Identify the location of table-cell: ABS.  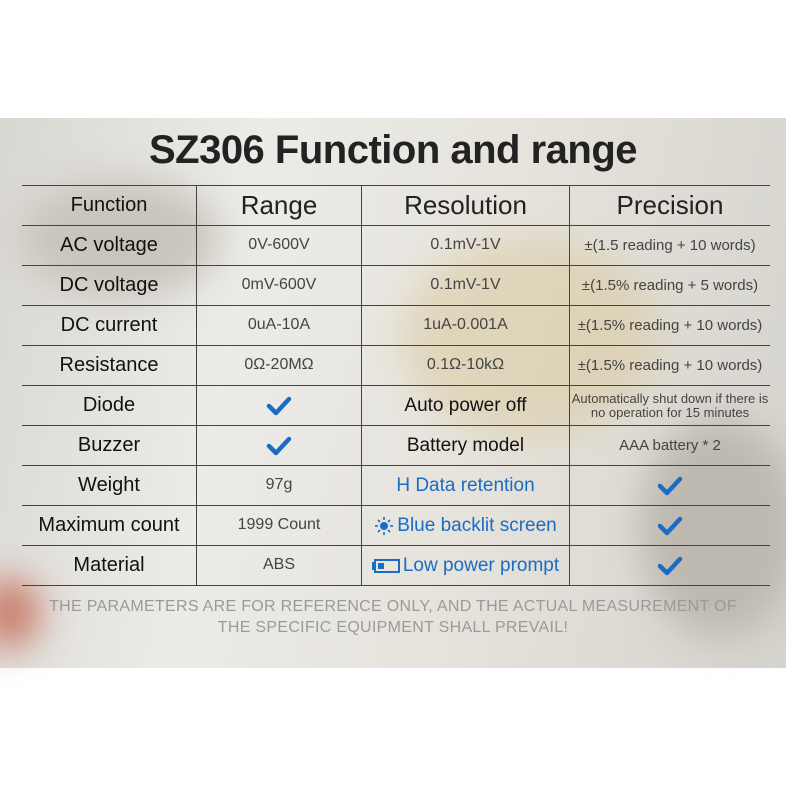
(279, 566).